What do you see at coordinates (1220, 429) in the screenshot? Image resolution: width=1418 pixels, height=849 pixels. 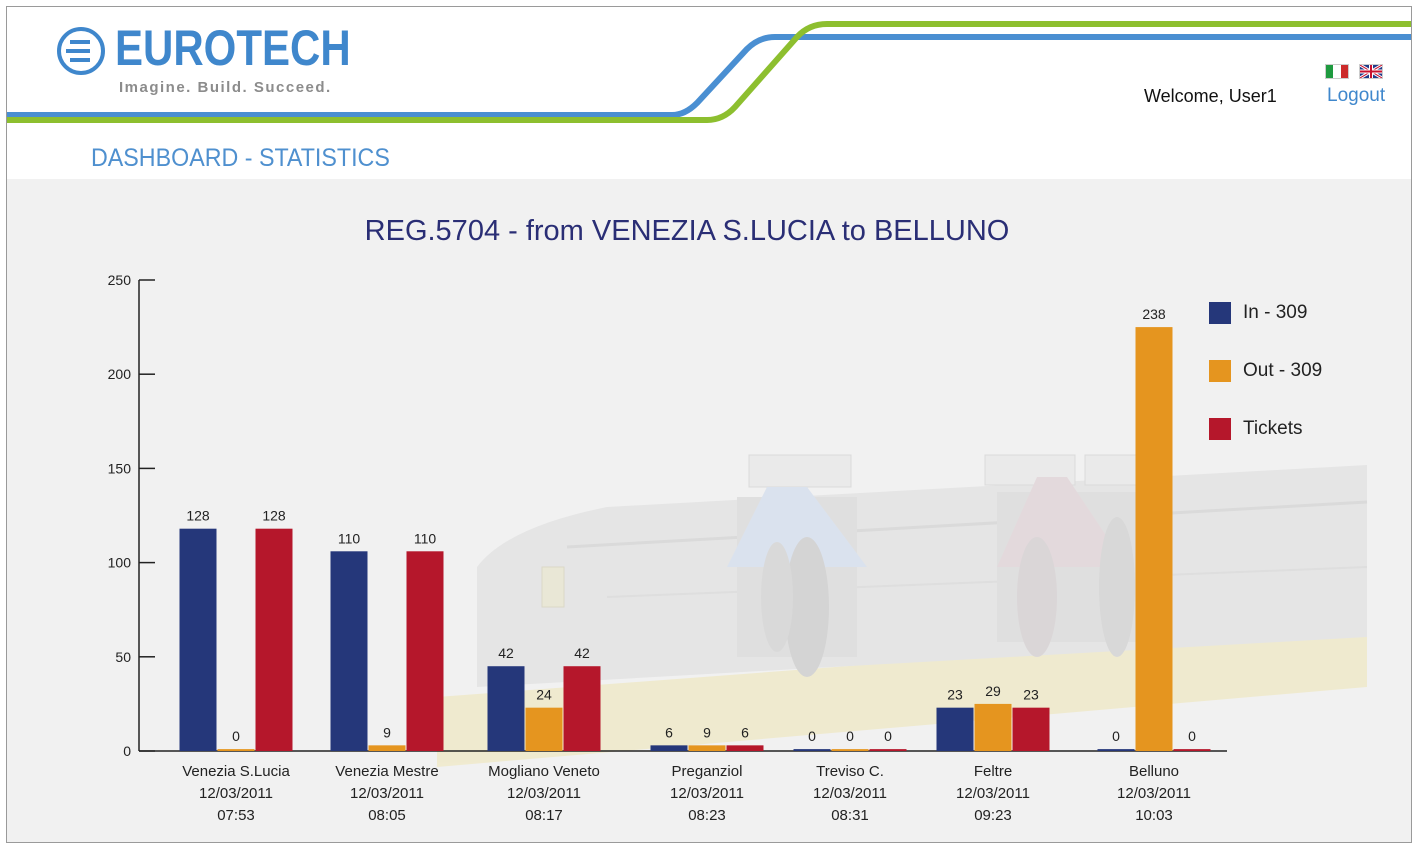 I see `legend-swatch-tickets` at bounding box center [1220, 429].